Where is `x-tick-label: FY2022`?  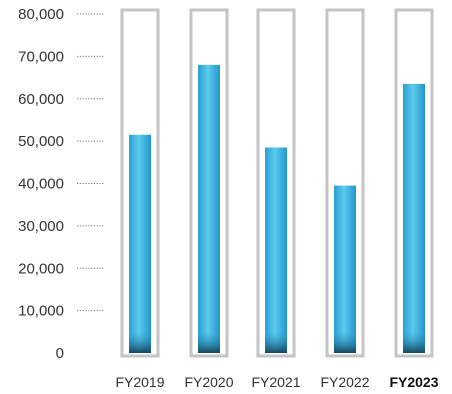
x-tick-label: FY2022 is located at coordinates (344, 382).